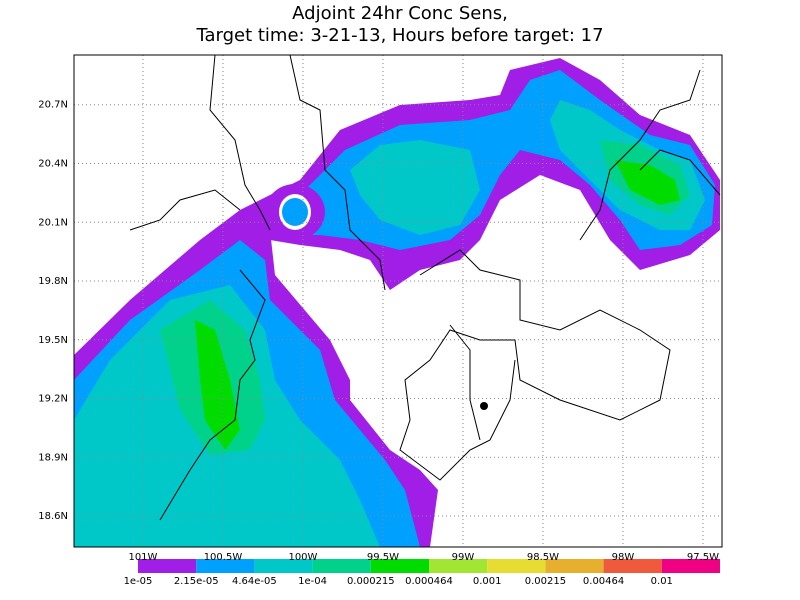 The width and height of the screenshot is (800, 600). What do you see at coordinates (254, 581) in the screenshot?
I see `colorbar-label: 4.64e-05` at bounding box center [254, 581].